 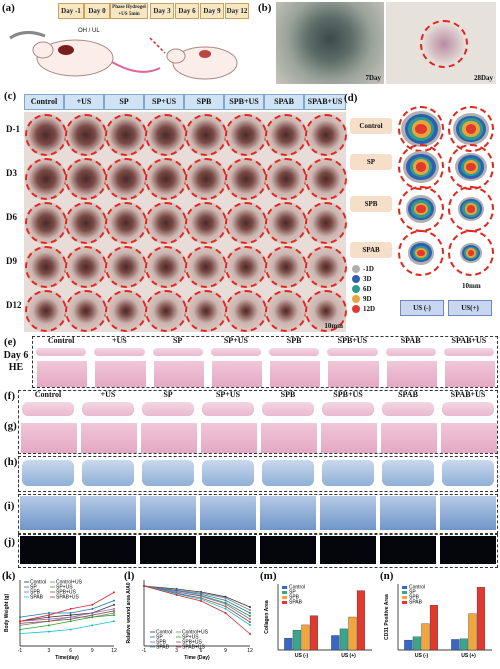 I want to click on timeline-step: Day 6, so click(x=187, y=11).